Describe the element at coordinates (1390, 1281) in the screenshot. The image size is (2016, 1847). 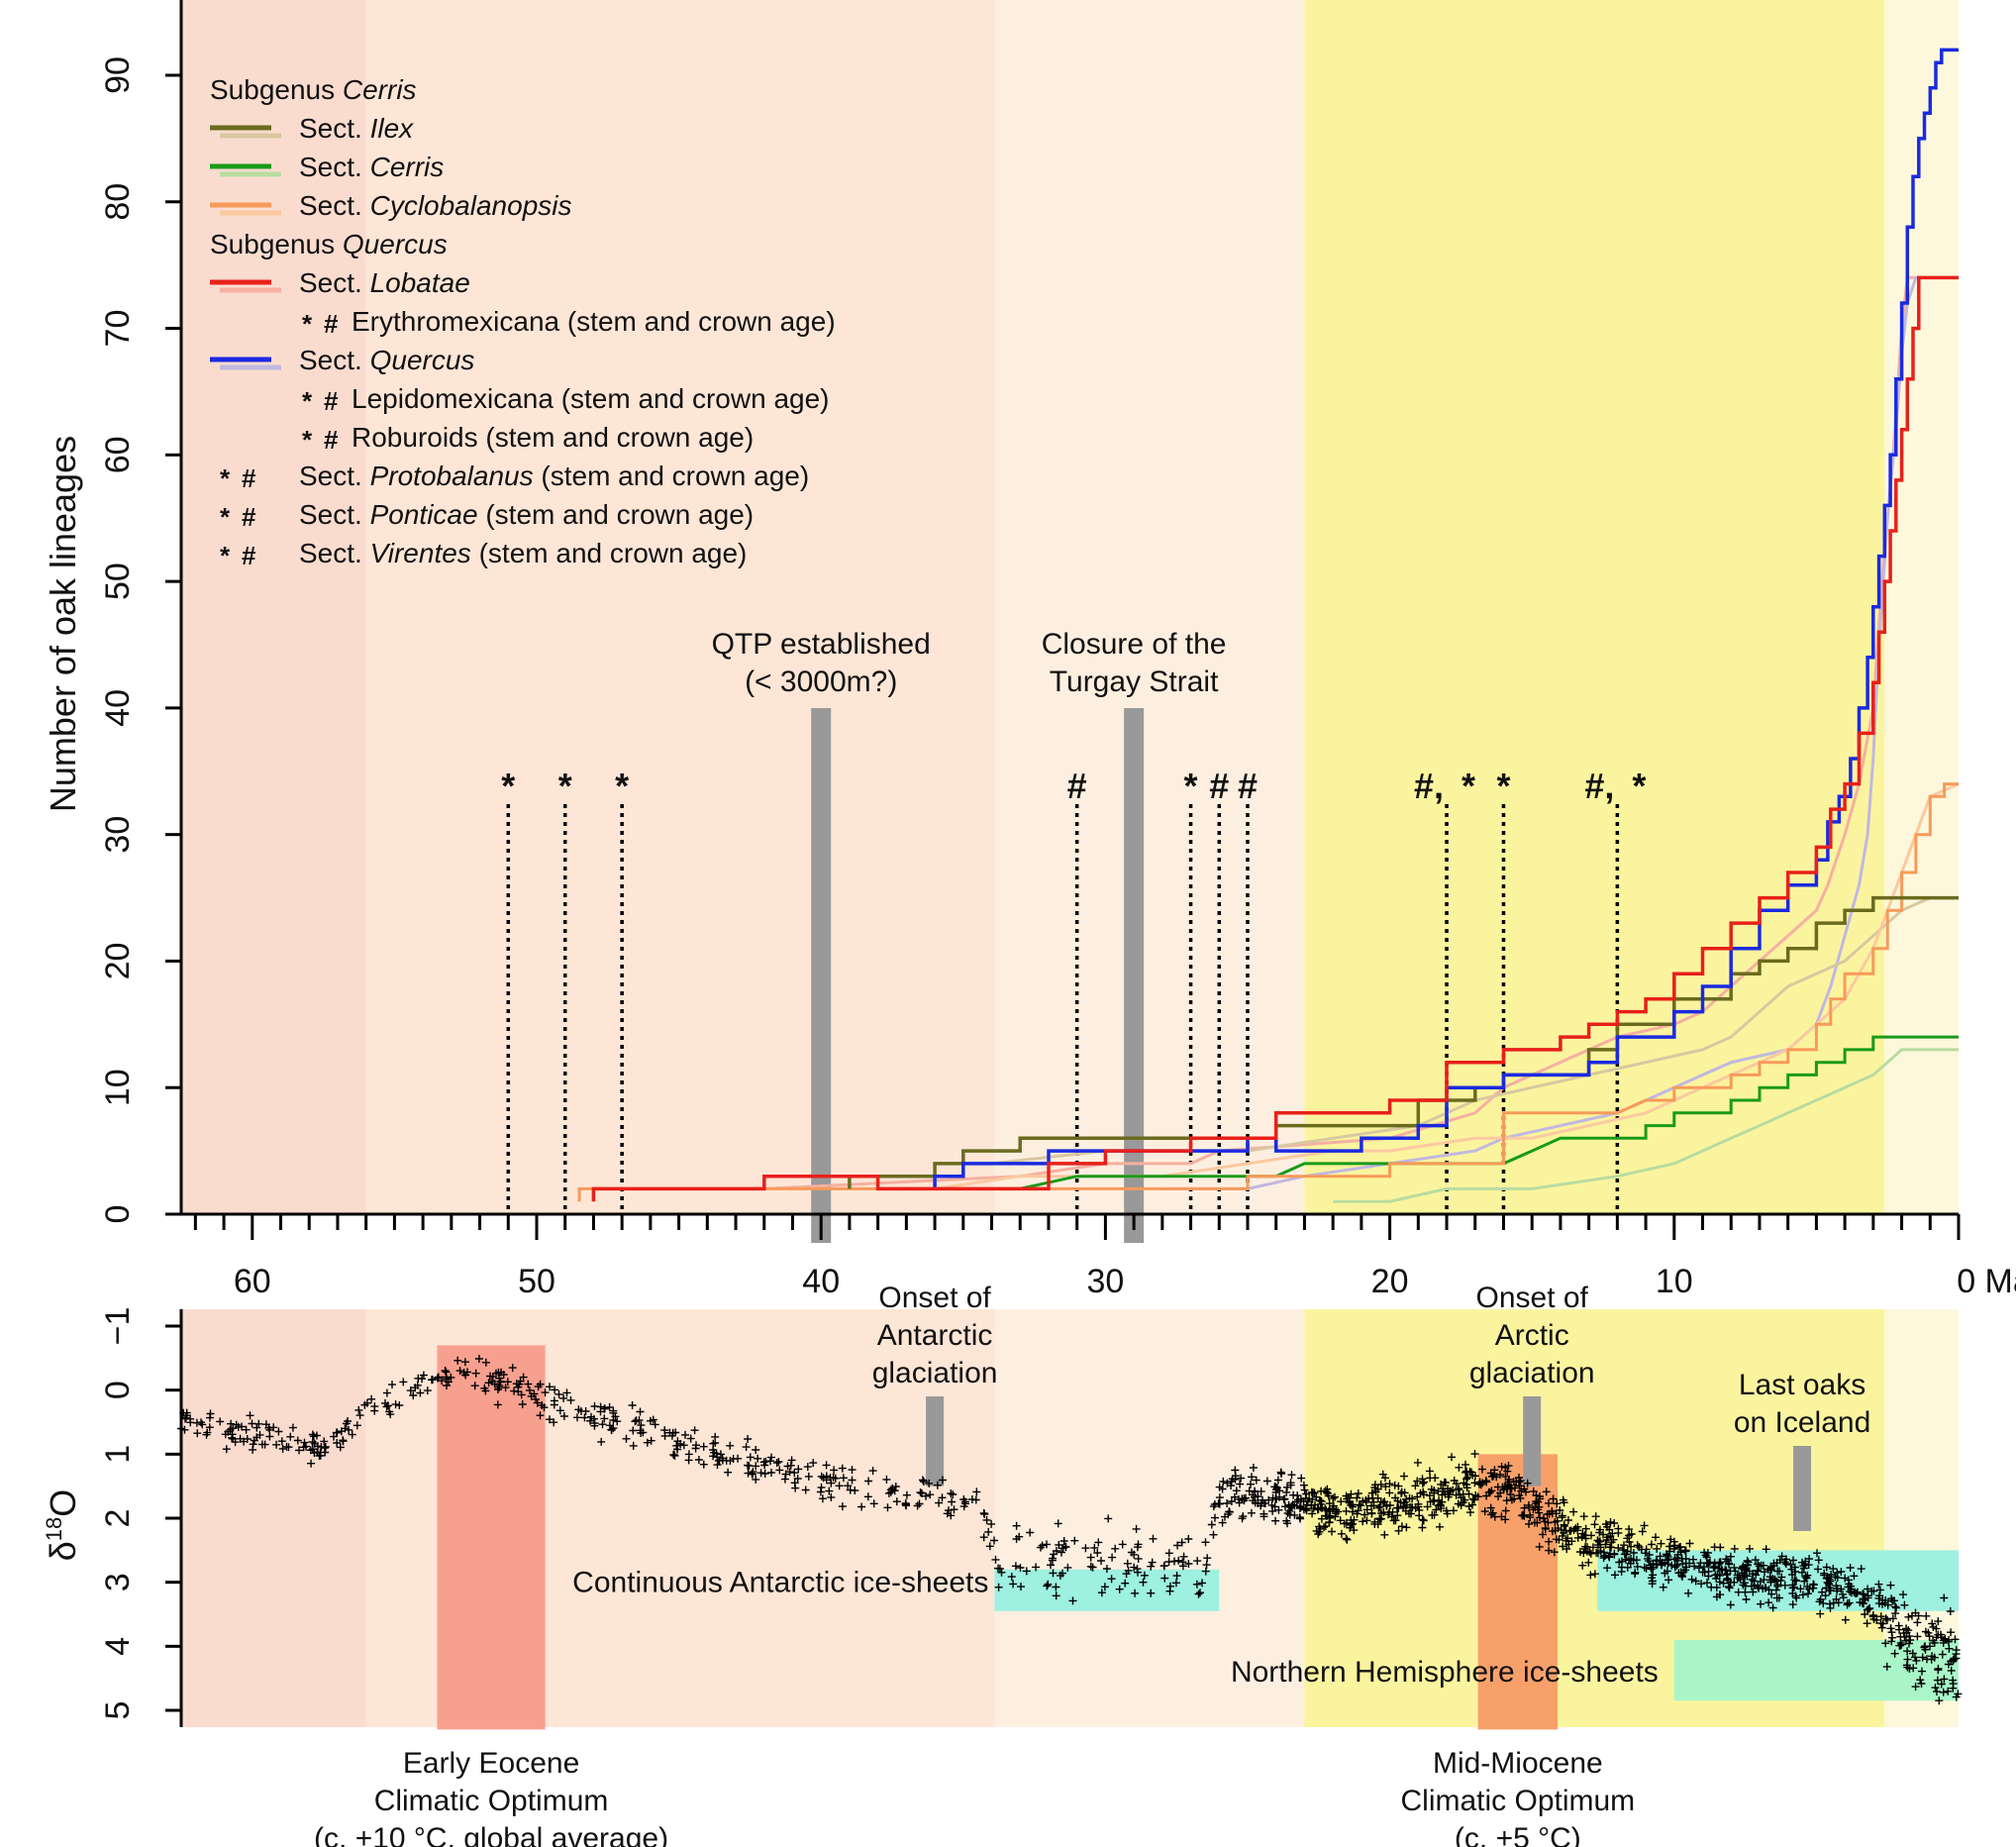
I see `x-tick-label: 20` at that location.